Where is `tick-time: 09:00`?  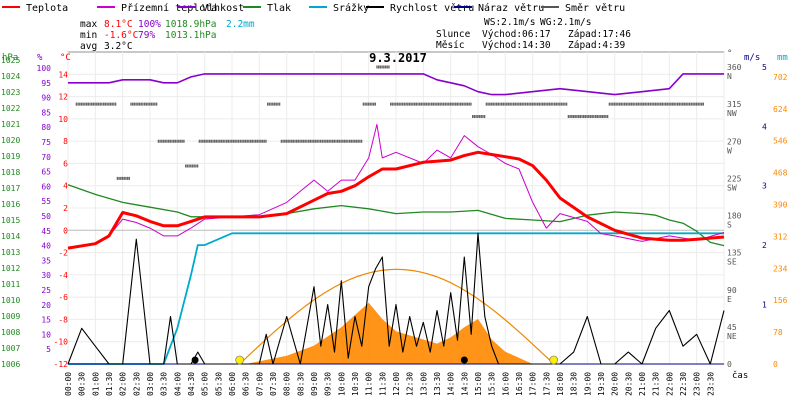
tick-time: 09:00 is located at coordinates (314, 384).